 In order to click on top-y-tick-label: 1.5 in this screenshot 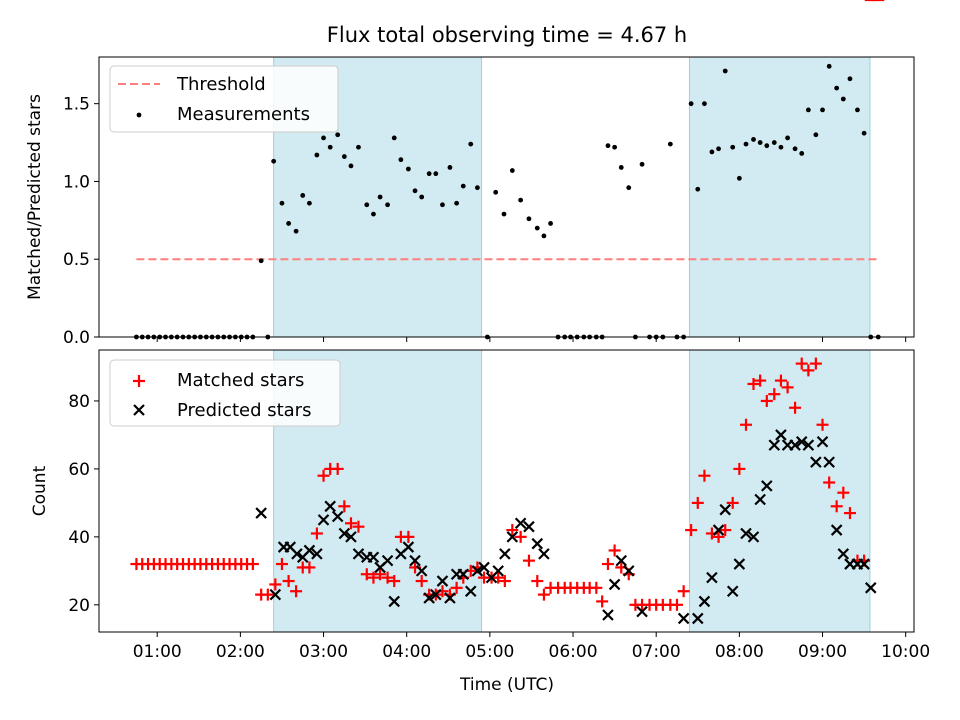, I will do `click(76, 105)`.